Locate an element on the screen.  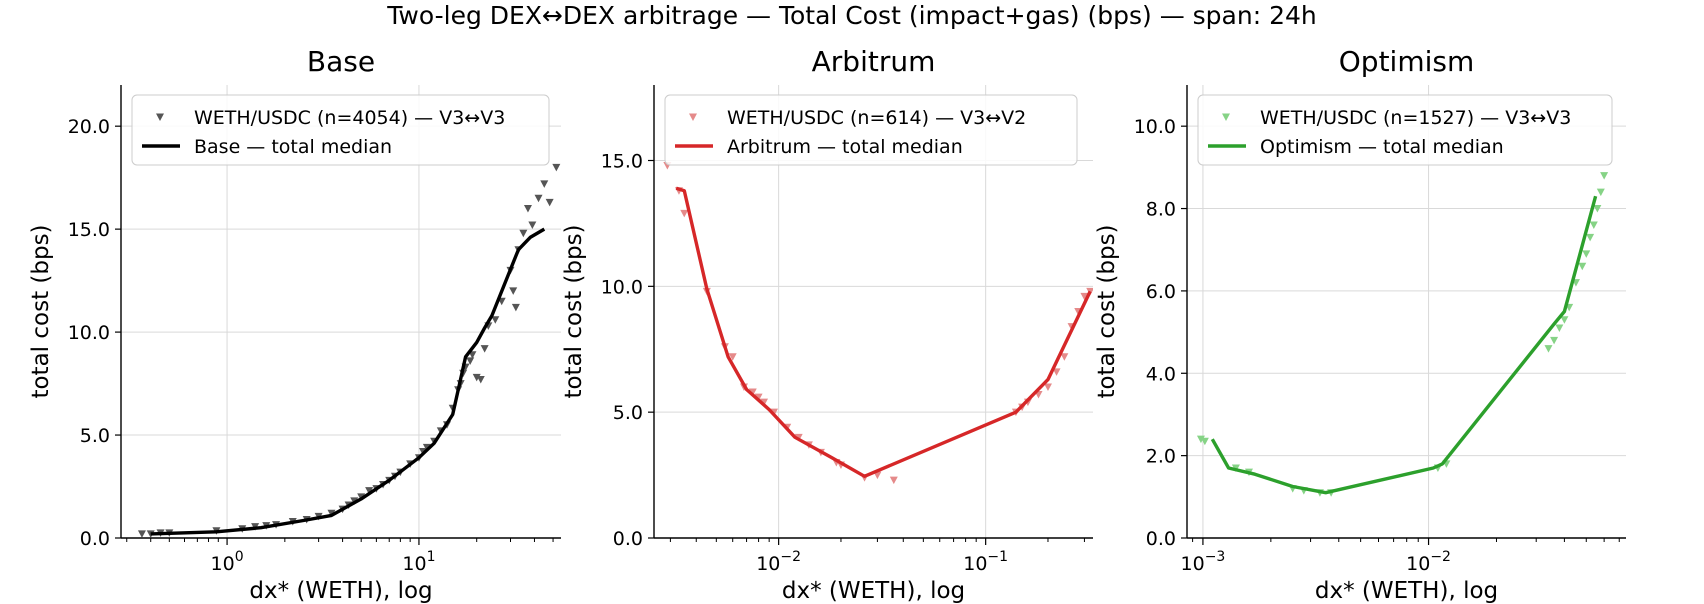
panel-title: Arbitrum is located at coordinates (874, 61).